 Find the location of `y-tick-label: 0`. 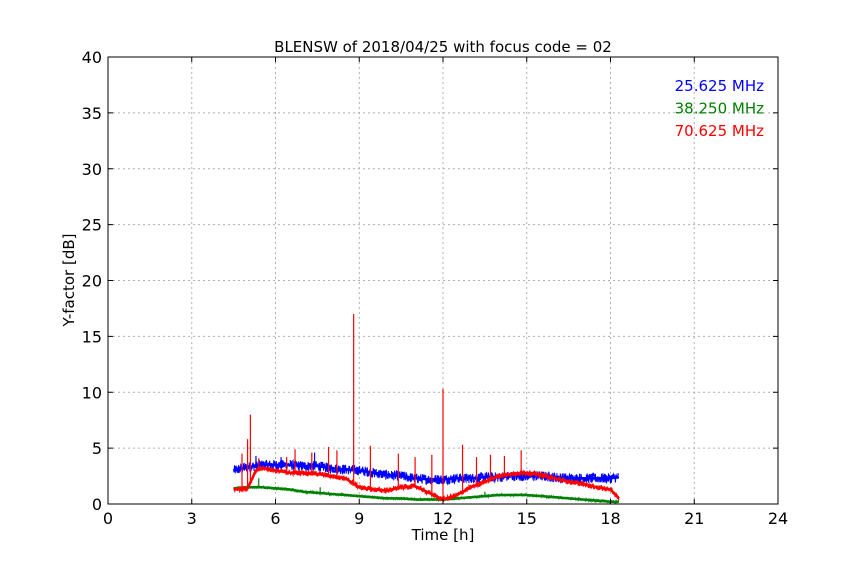

y-tick-label: 0 is located at coordinates (97, 504).